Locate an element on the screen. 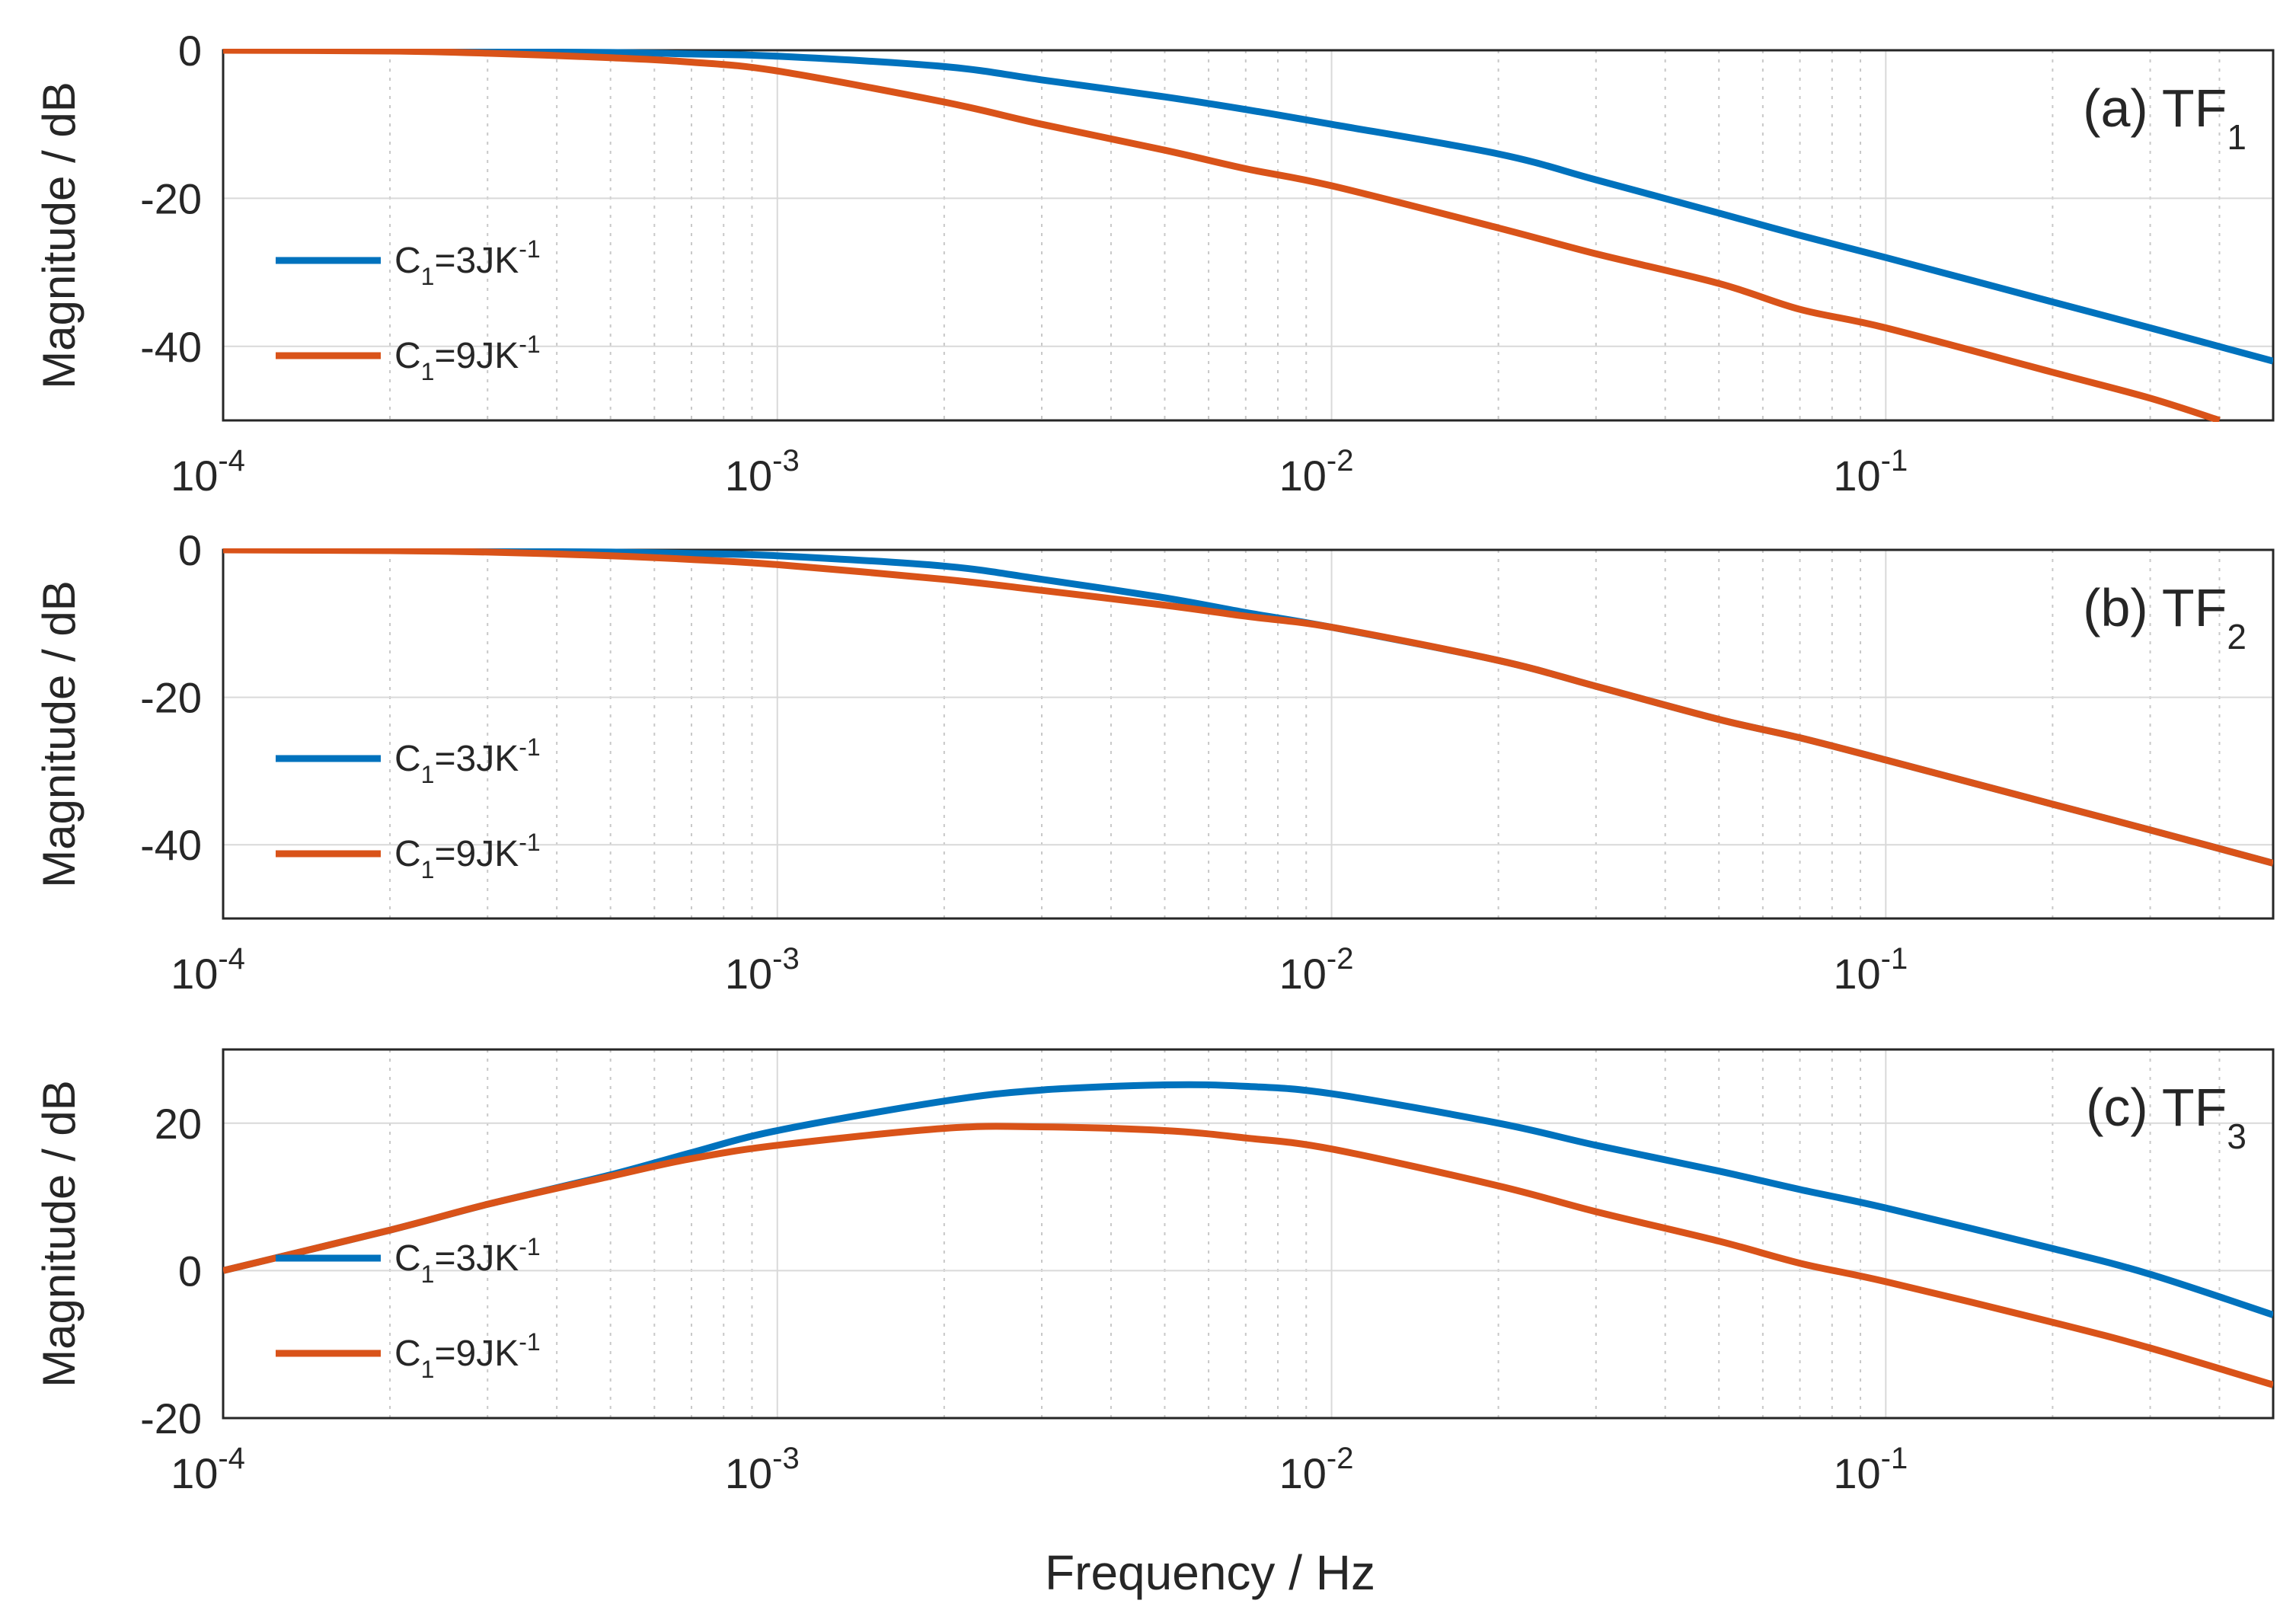 The height and width of the screenshot is (1610, 2296). panel-label: (c) TF3 is located at coordinates (2166, 1117).